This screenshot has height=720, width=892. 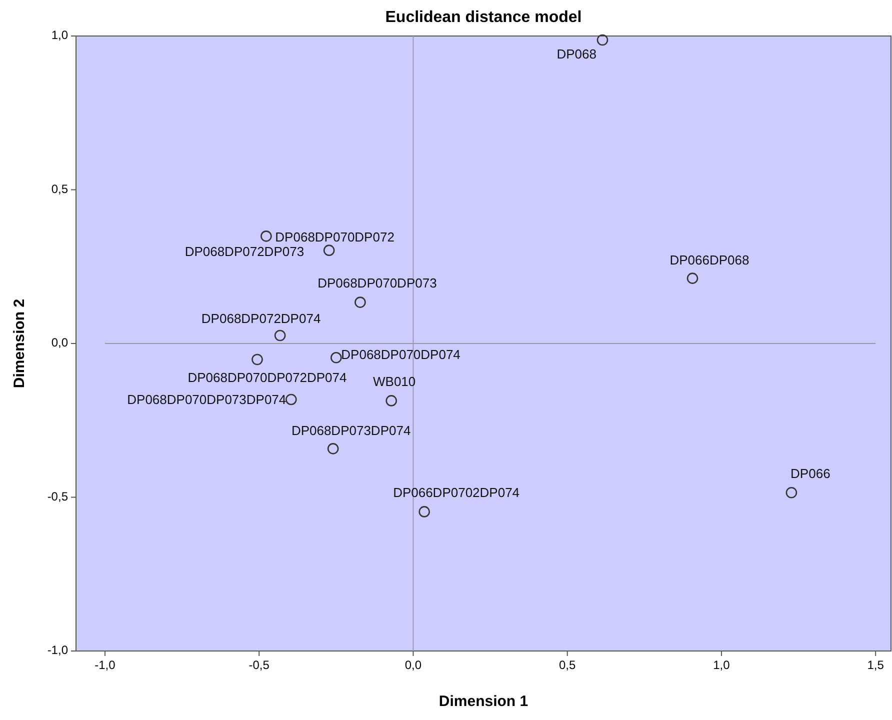 I want to click on y-tick-label: 0,0, so click(x=59, y=343).